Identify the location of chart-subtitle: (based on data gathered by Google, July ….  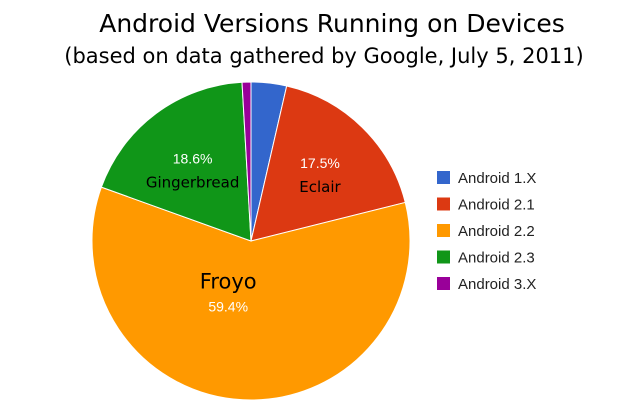
(323, 56).